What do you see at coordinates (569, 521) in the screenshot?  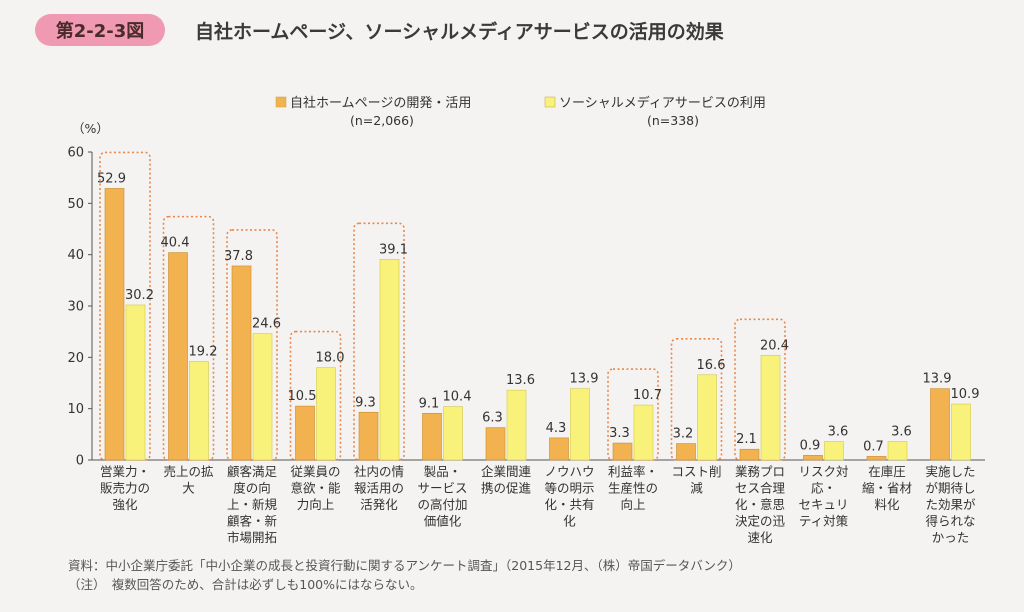 I see `category-label-8-line-4: 化` at bounding box center [569, 521].